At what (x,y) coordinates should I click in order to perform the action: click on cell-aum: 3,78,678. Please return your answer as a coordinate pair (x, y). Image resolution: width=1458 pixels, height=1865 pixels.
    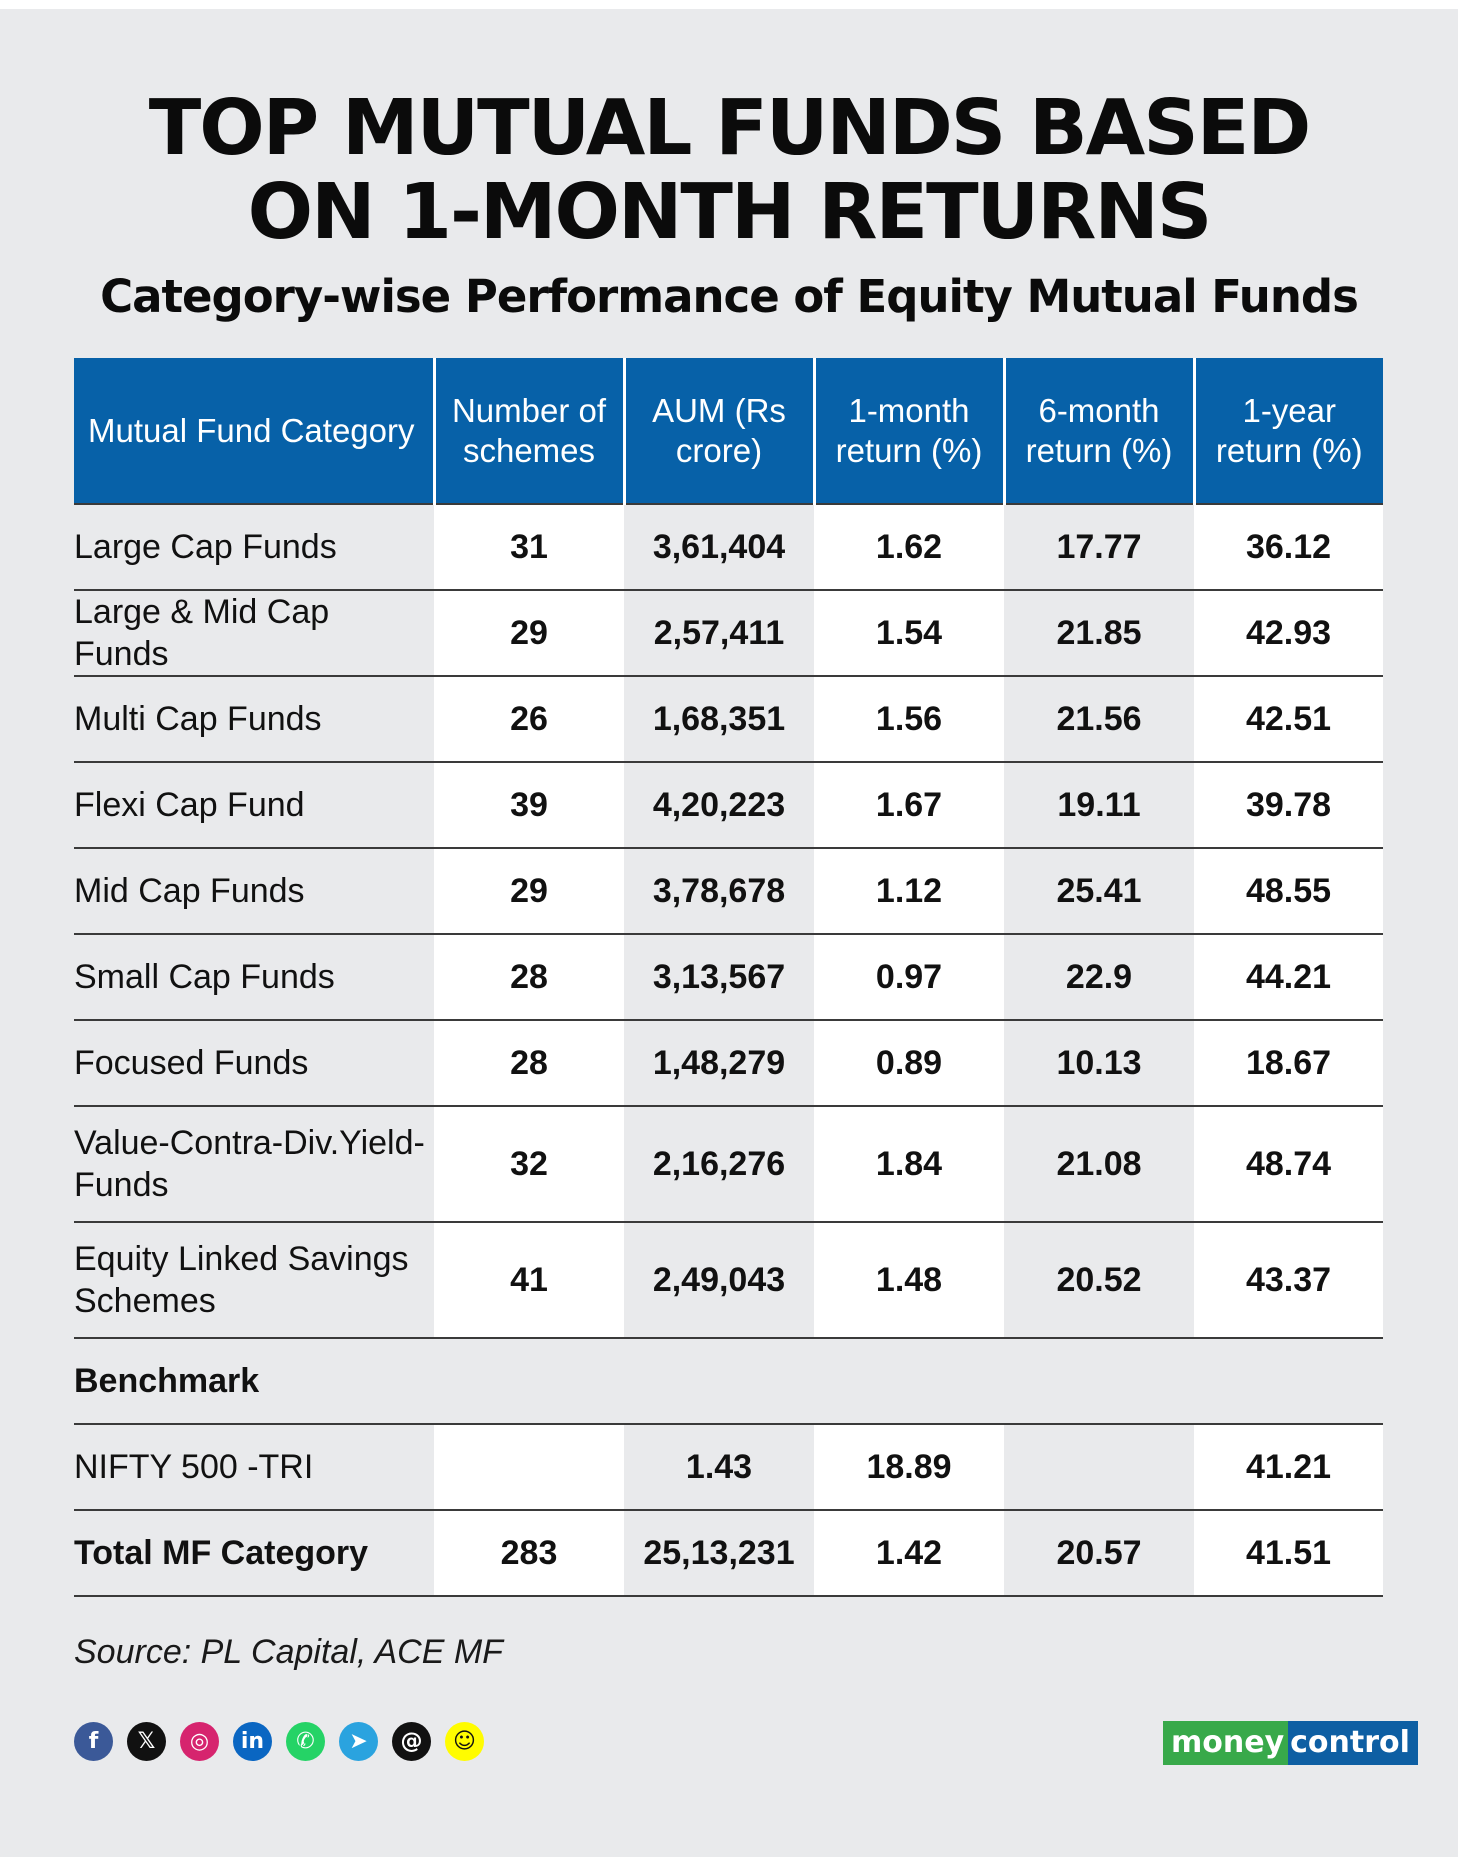
    Looking at the image, I should click on (719, 890).